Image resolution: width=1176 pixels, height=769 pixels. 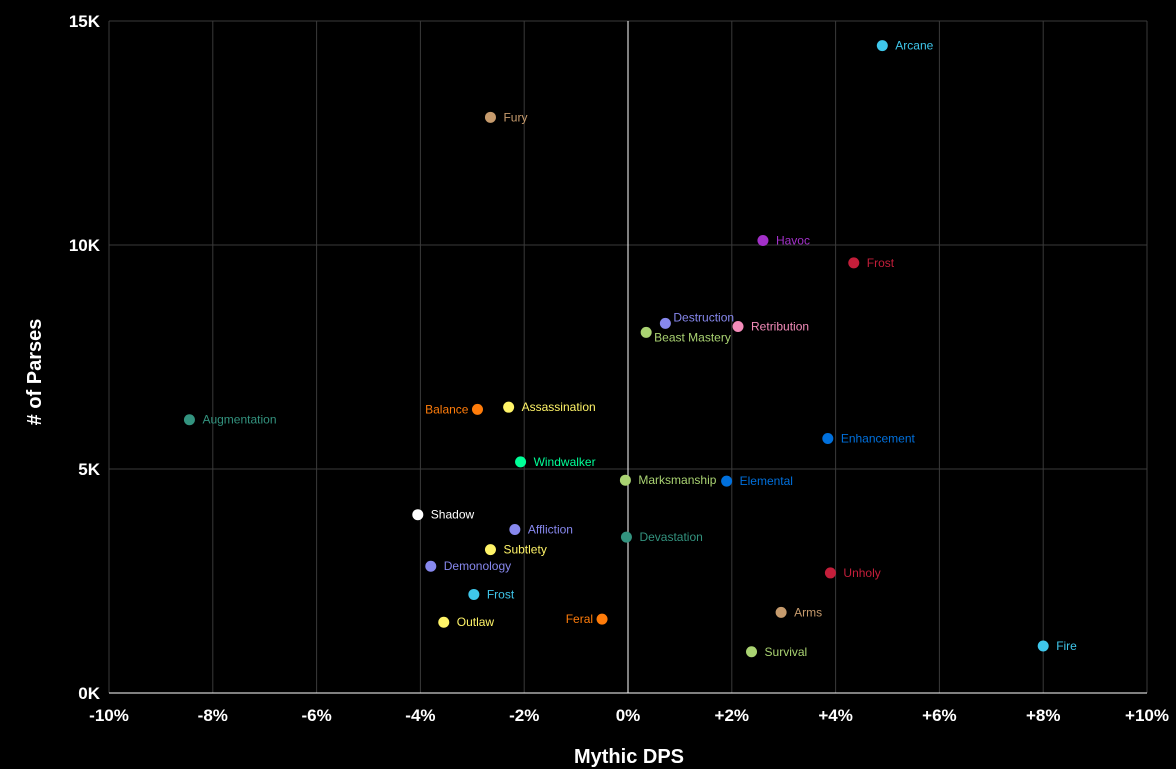 I want to click on data-point-group: Unholy, so click(x=852, y=573).